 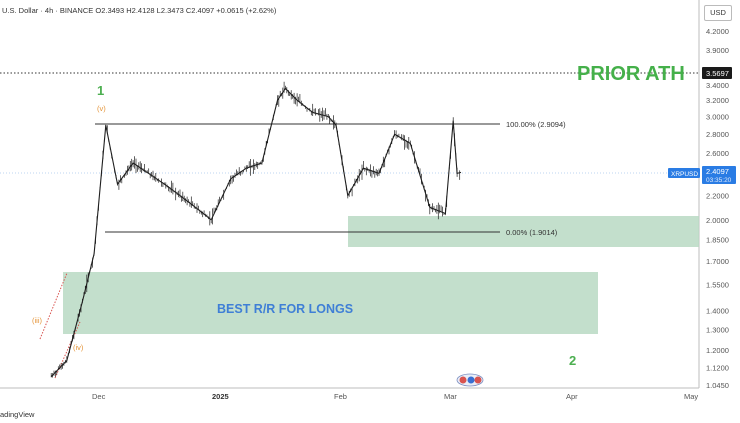 I want to click on price-tick-label: 1.7000, so click(x=717, y=261).